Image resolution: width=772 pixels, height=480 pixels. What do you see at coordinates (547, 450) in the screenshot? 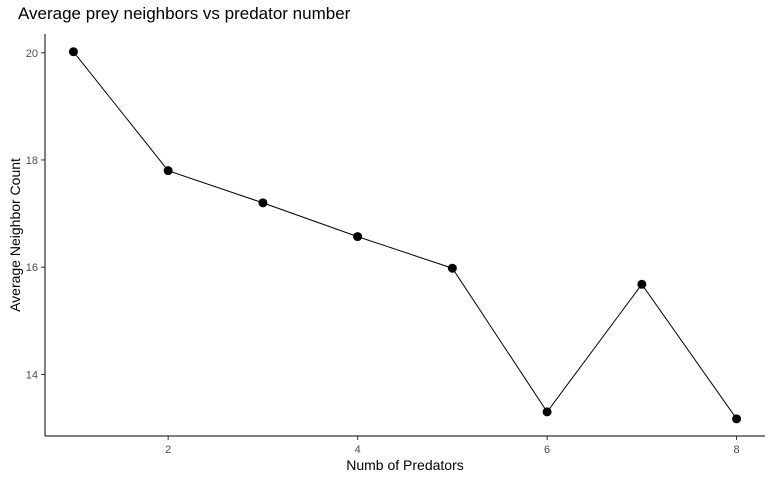
I see `x-tick-label: 6` at bounding box center [547, 450].